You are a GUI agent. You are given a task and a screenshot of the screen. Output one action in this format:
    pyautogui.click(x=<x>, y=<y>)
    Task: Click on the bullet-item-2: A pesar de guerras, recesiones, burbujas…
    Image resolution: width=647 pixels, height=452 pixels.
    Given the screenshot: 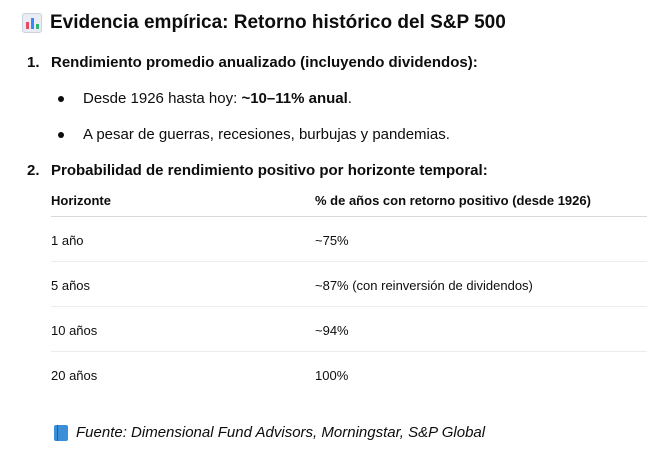 What is the action you would take?
    pyautogui.click(x=266, y=134)
    